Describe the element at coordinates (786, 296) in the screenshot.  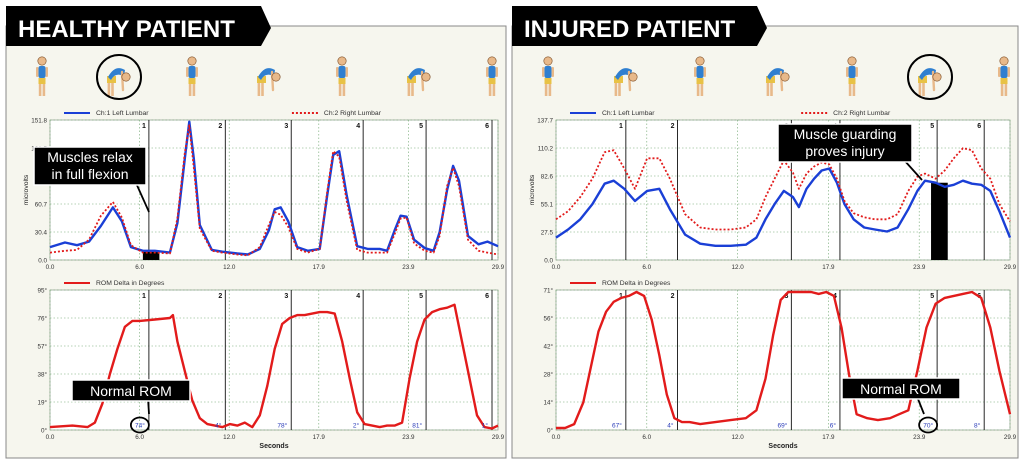
I see `event-label: 3` at that location.